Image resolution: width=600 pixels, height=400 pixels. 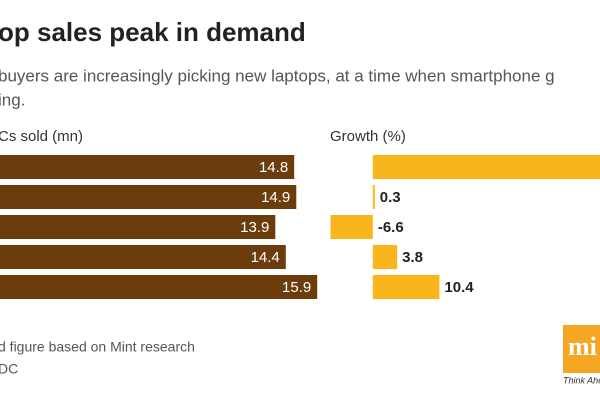 I want to click on data-label: 14.8, so click(x=273, y=167).